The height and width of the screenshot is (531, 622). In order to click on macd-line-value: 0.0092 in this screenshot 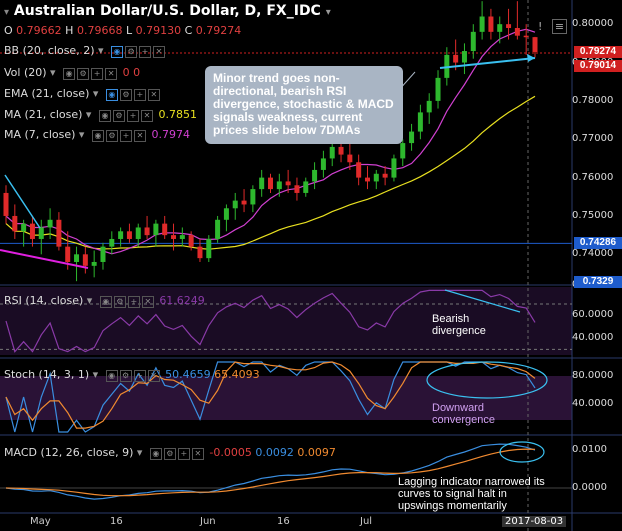, I will do `click(274, 452)`.